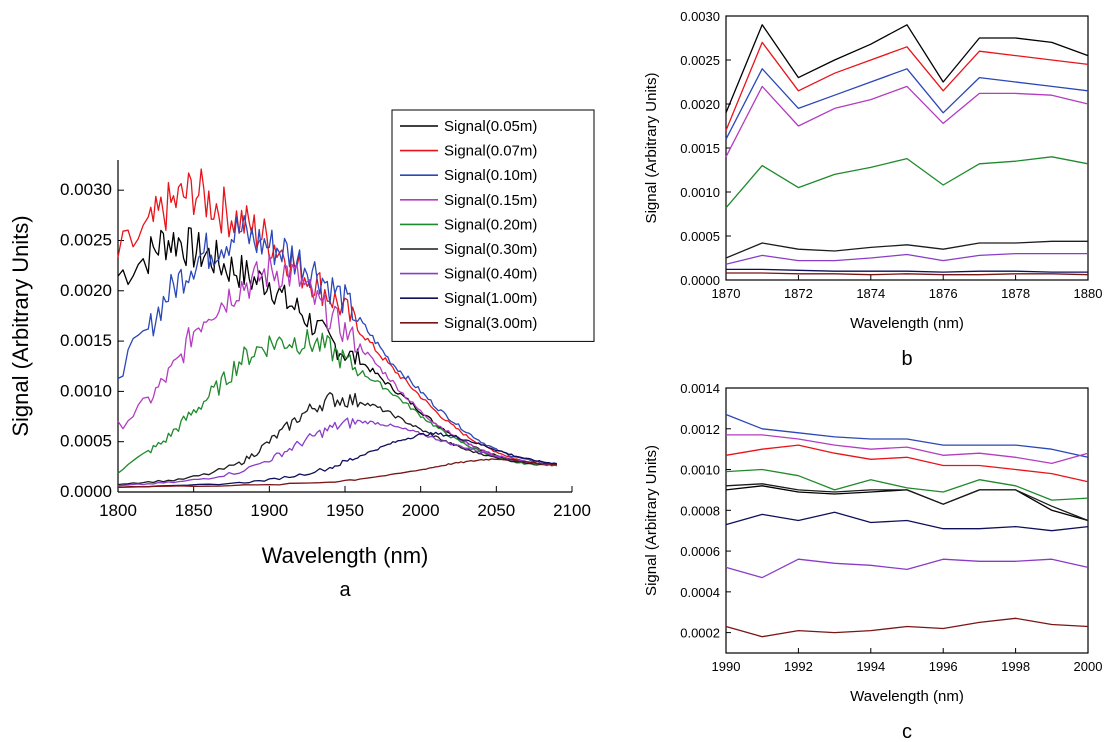 The height and width of the screenshot is (742, 1104). Describe the element at coordinates (1015, 293) in the screenshot. I see `x-tick-label: 1878` at that location.